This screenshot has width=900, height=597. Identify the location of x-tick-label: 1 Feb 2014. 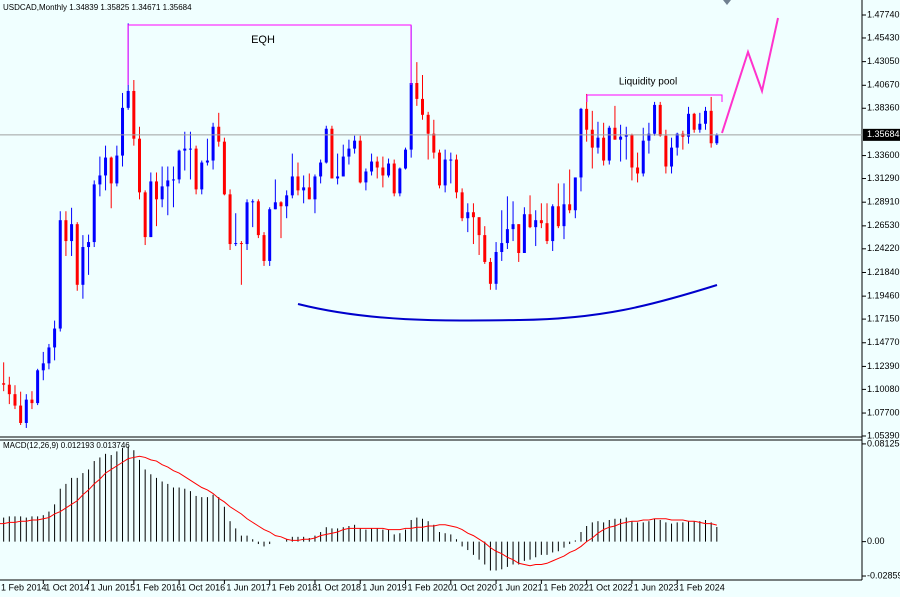
(24, 587).